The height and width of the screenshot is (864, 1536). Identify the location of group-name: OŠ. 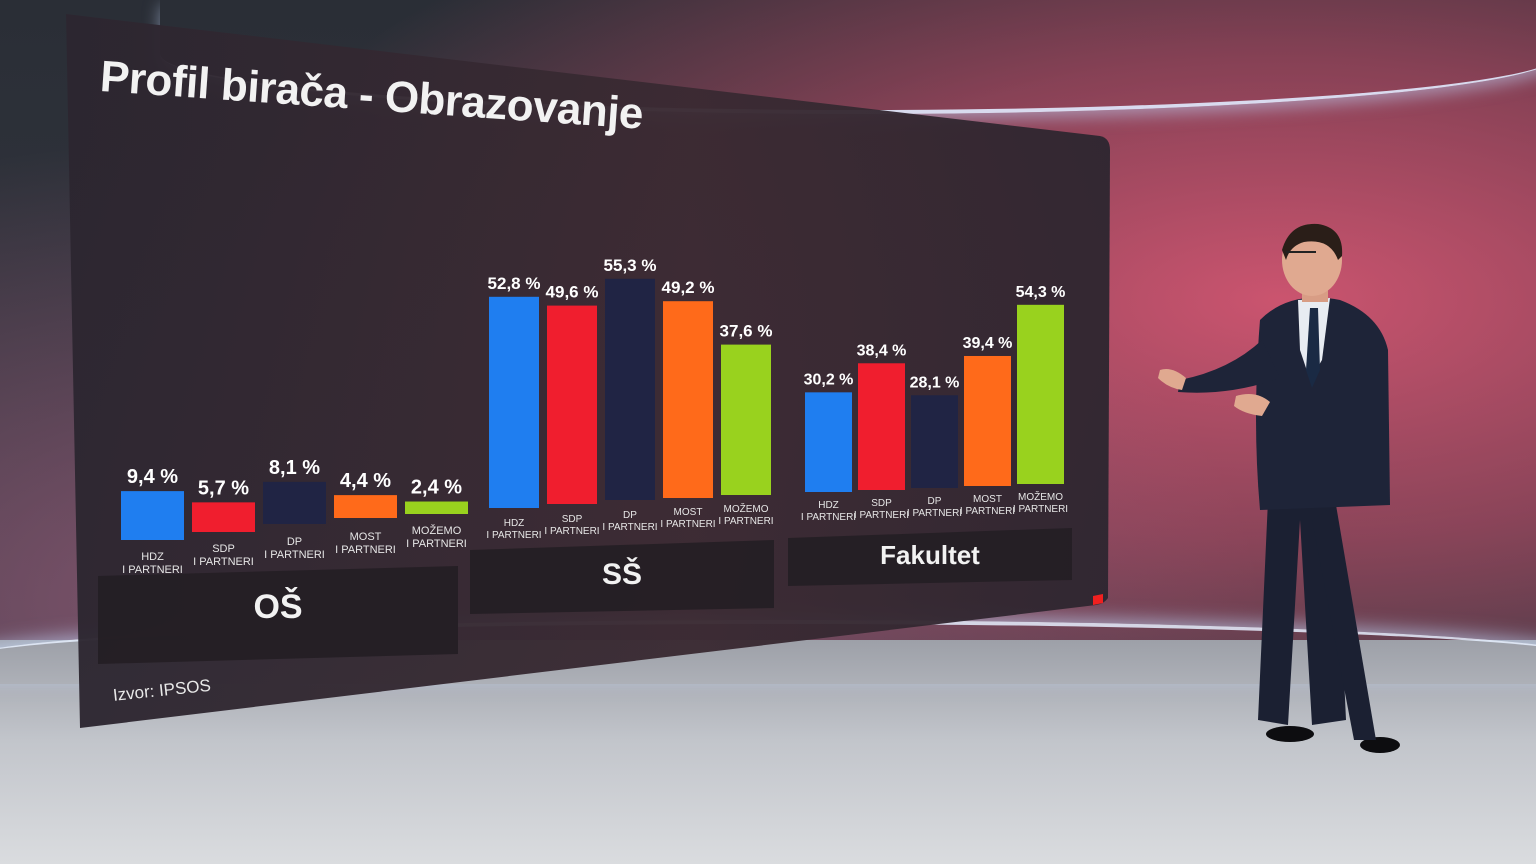
(277, 606).